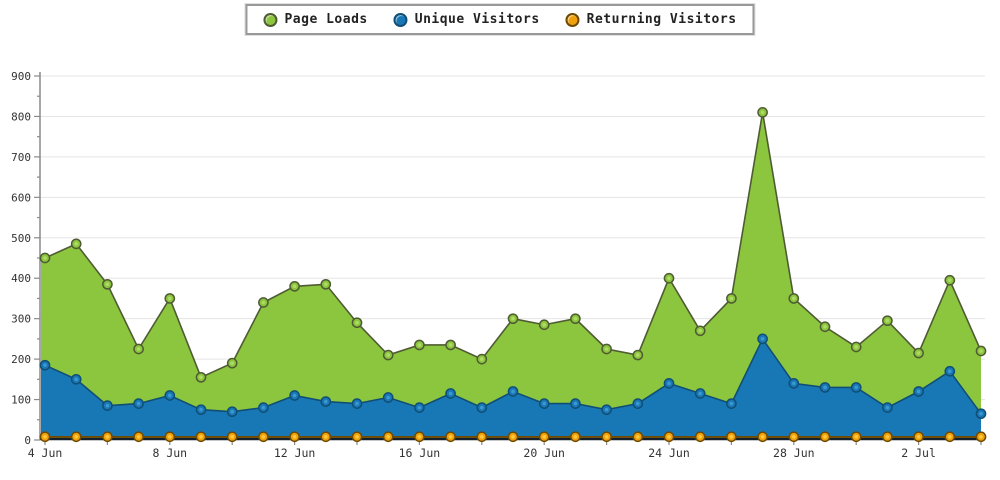  What do you see at coordinates (21, 157) in the screenshot?
I see `y-tick-label: 700` at bounding box center [21, 157].